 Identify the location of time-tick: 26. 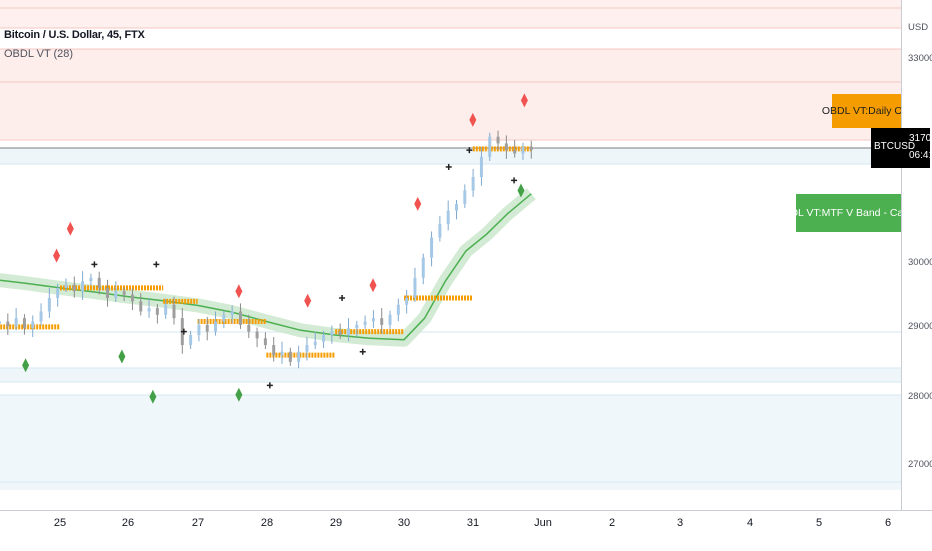
(128, 523).